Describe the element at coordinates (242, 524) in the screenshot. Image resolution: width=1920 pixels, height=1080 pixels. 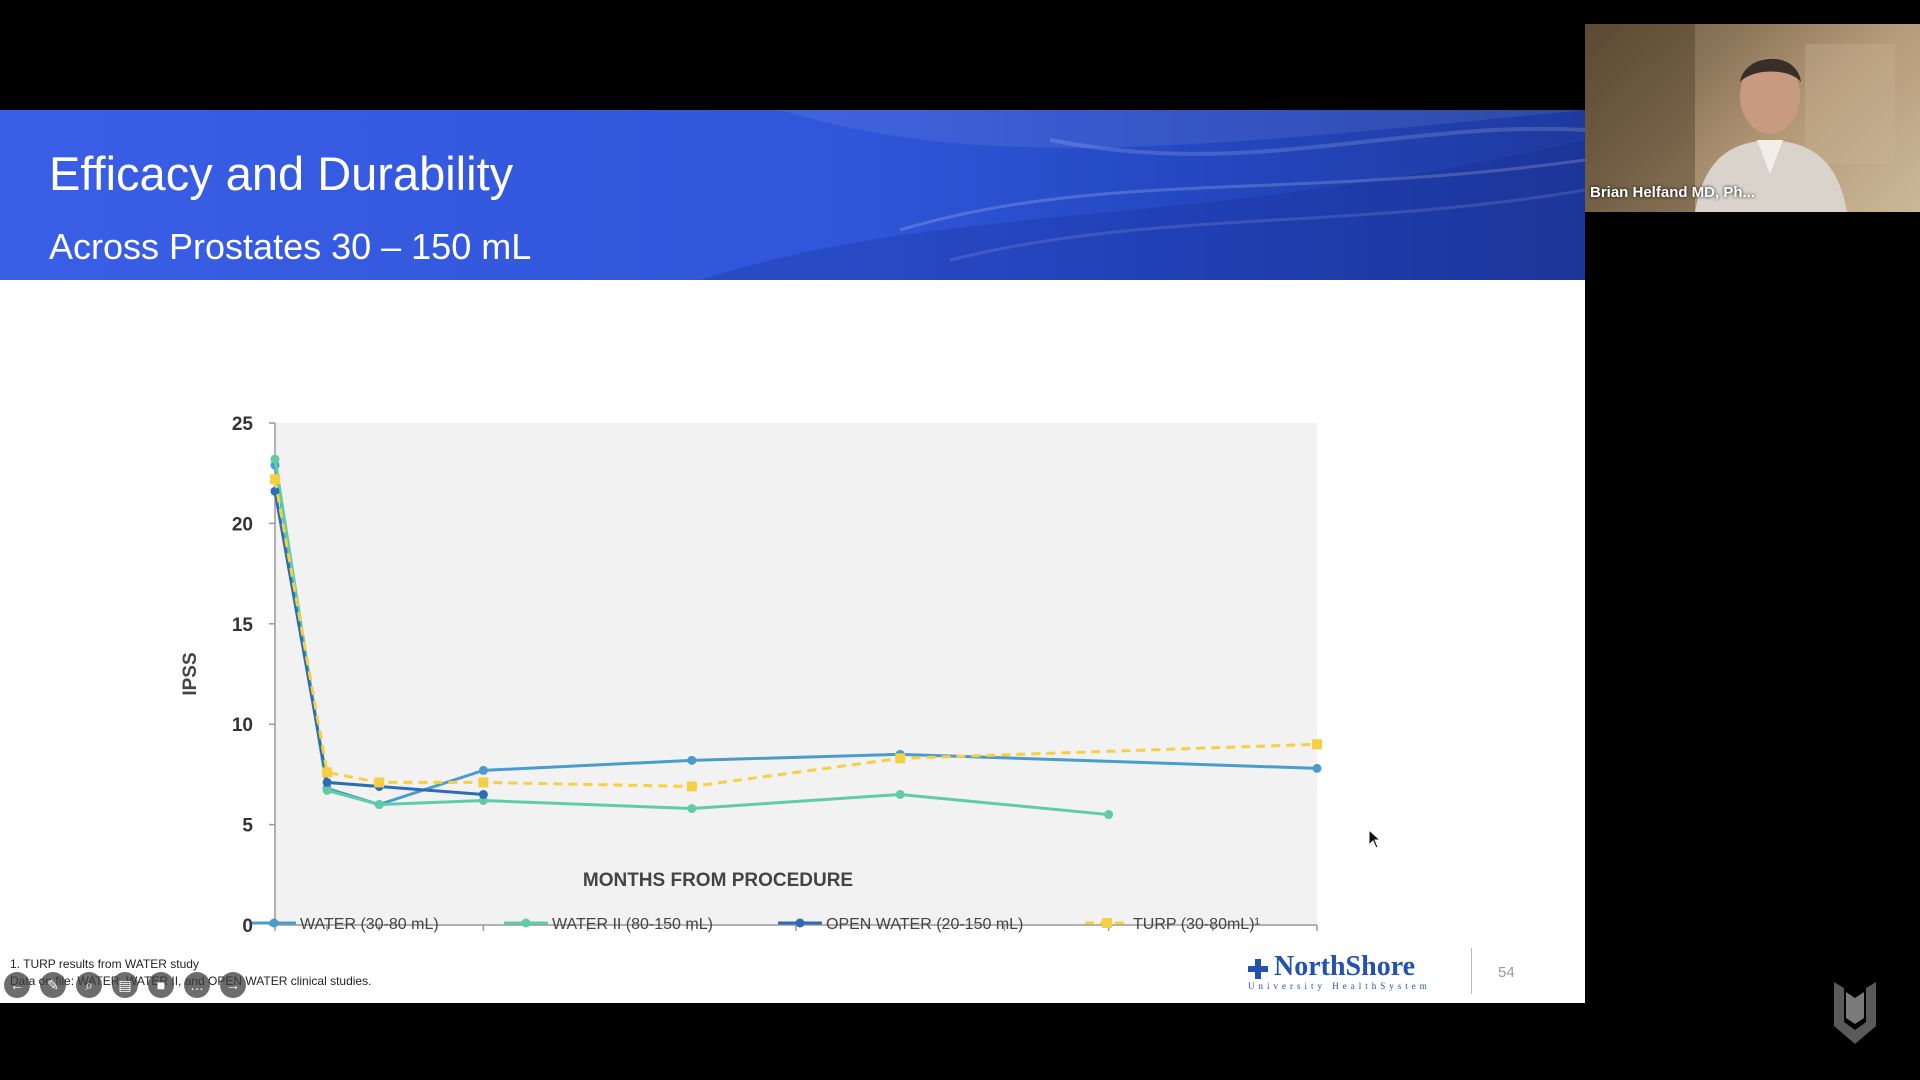
I see `y-tick-label: 20` at that location.